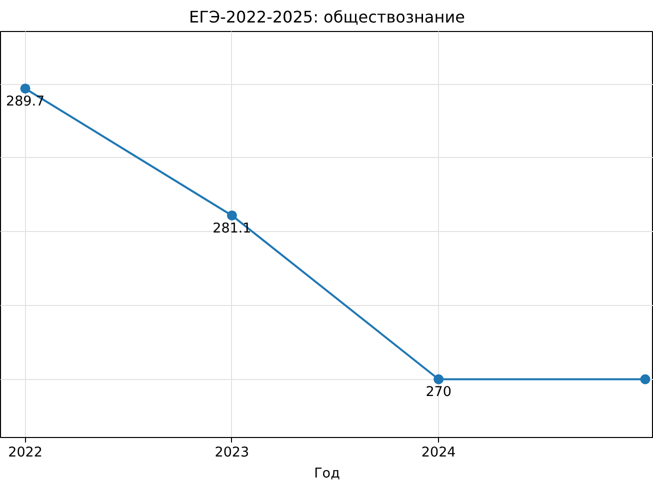  What do you see at coordinates (327, 474) in the screenshot?
I see `x-axis-title: Год` at bounding box center [327, 474].